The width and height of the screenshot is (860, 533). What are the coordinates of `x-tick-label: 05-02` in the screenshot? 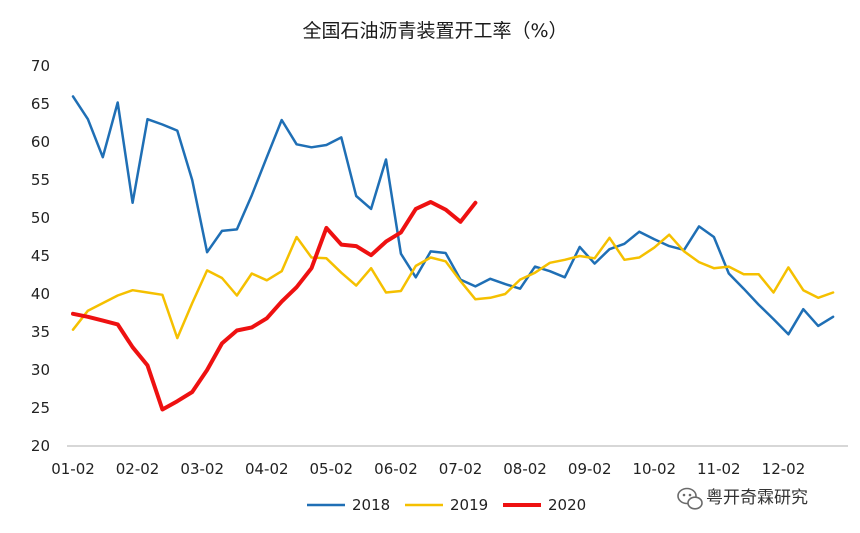 It's located at (331, 469).